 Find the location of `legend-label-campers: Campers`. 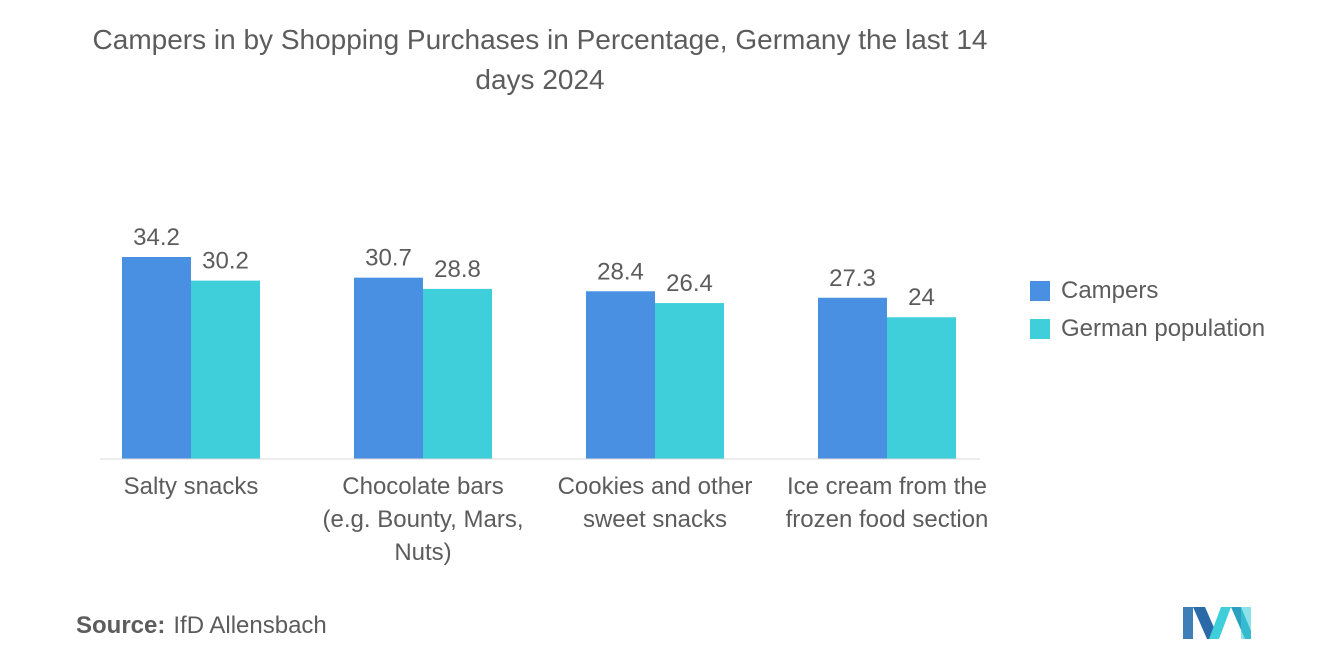

legend-label-campers: Campers is located at coordinates (1110, 290).